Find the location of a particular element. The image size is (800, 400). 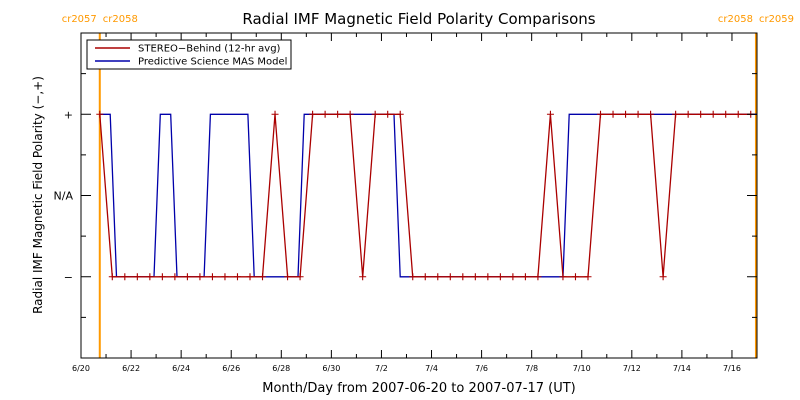

x-tick-label-5: 6/30 is located at coordinates (331, 368).